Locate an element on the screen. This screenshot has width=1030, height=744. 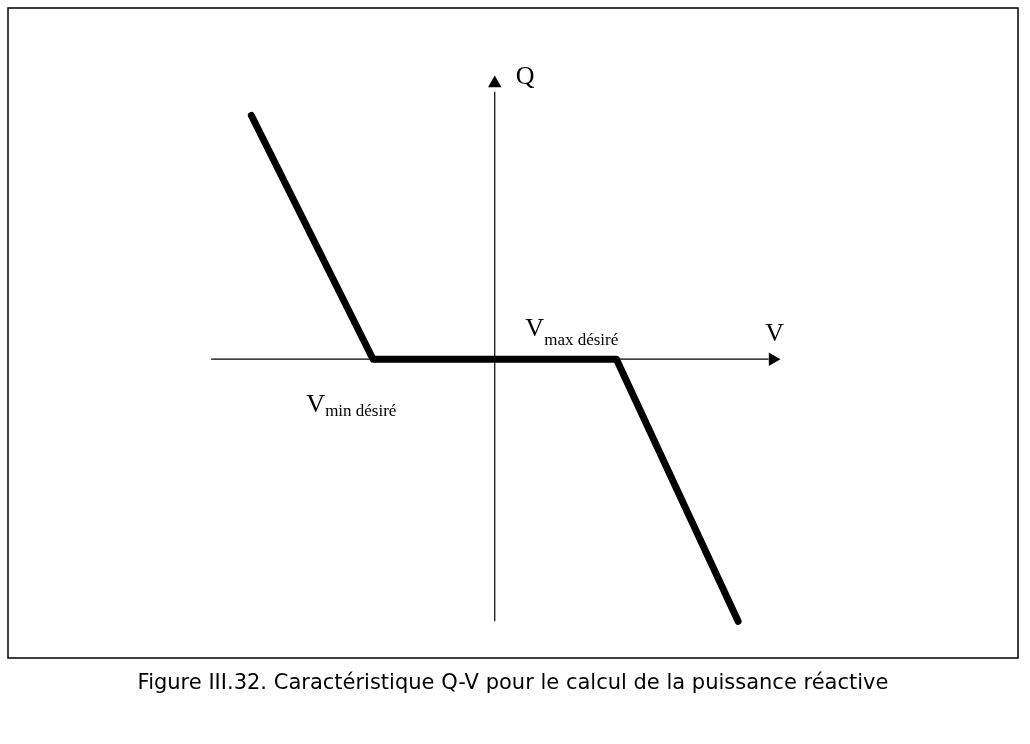
y-axis-title: Q is located at coordinates (525, 76).